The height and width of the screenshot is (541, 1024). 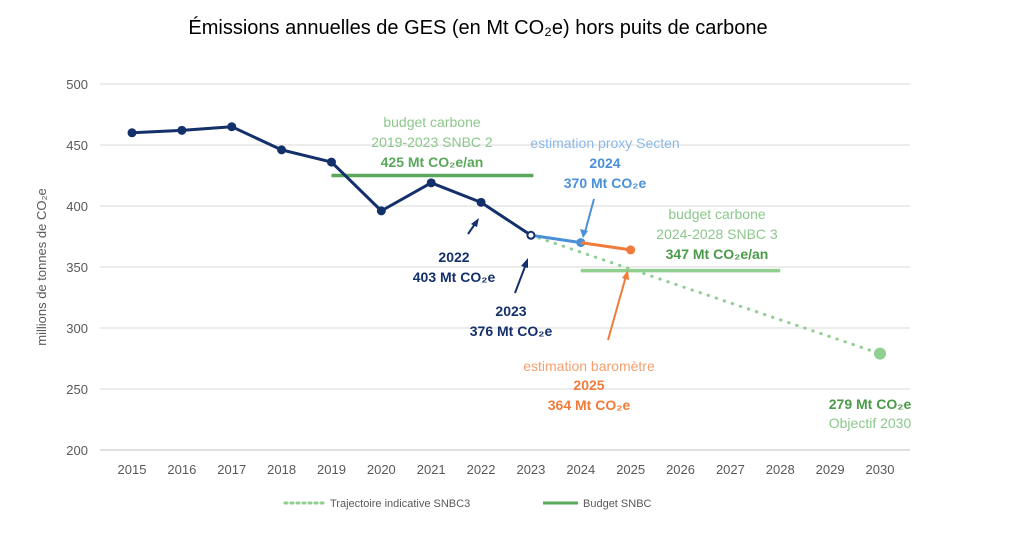 I want to click on y-tick-350: 350, so click(x=77, y=267).